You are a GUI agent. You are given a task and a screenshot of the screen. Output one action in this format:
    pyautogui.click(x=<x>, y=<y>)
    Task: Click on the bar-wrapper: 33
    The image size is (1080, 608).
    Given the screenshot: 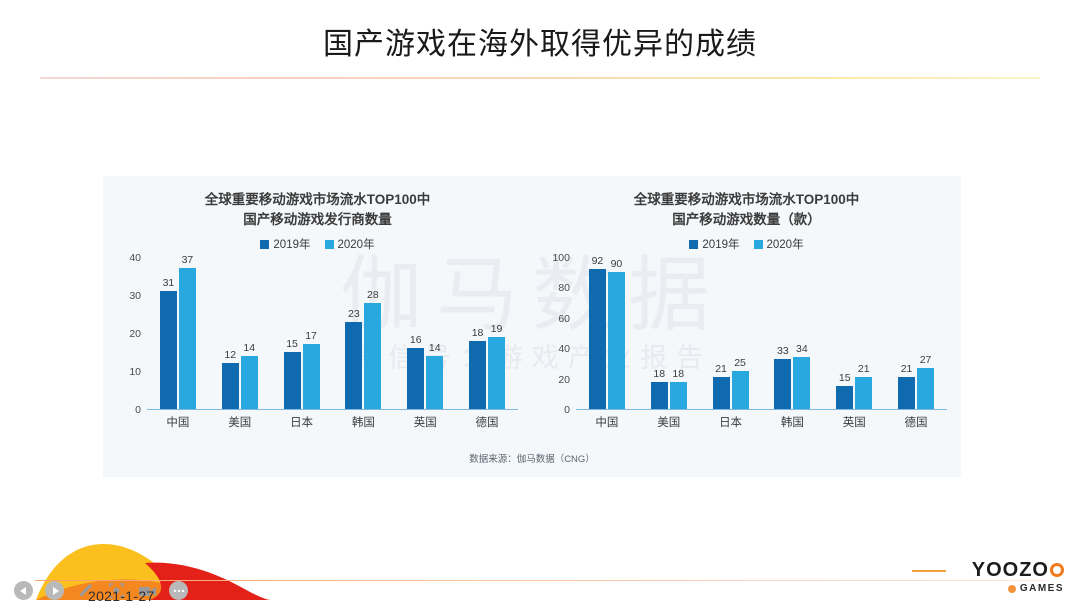 What is the action you would take?
    pyautogui.click(x=783, y=333)
    